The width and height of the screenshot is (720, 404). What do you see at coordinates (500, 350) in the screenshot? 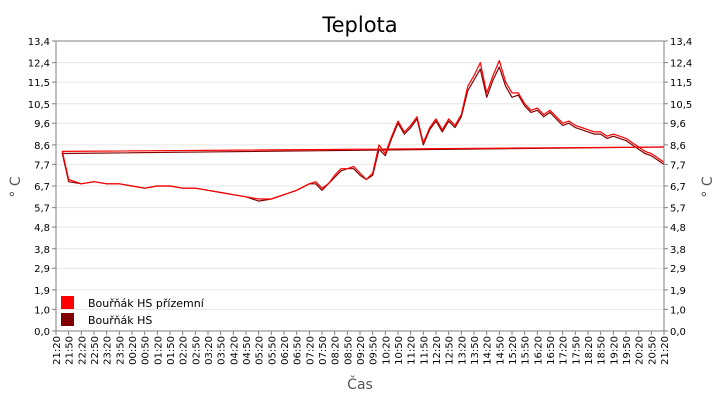
I see `x-tick-label: 14:50` at bounding box center [500, 350].